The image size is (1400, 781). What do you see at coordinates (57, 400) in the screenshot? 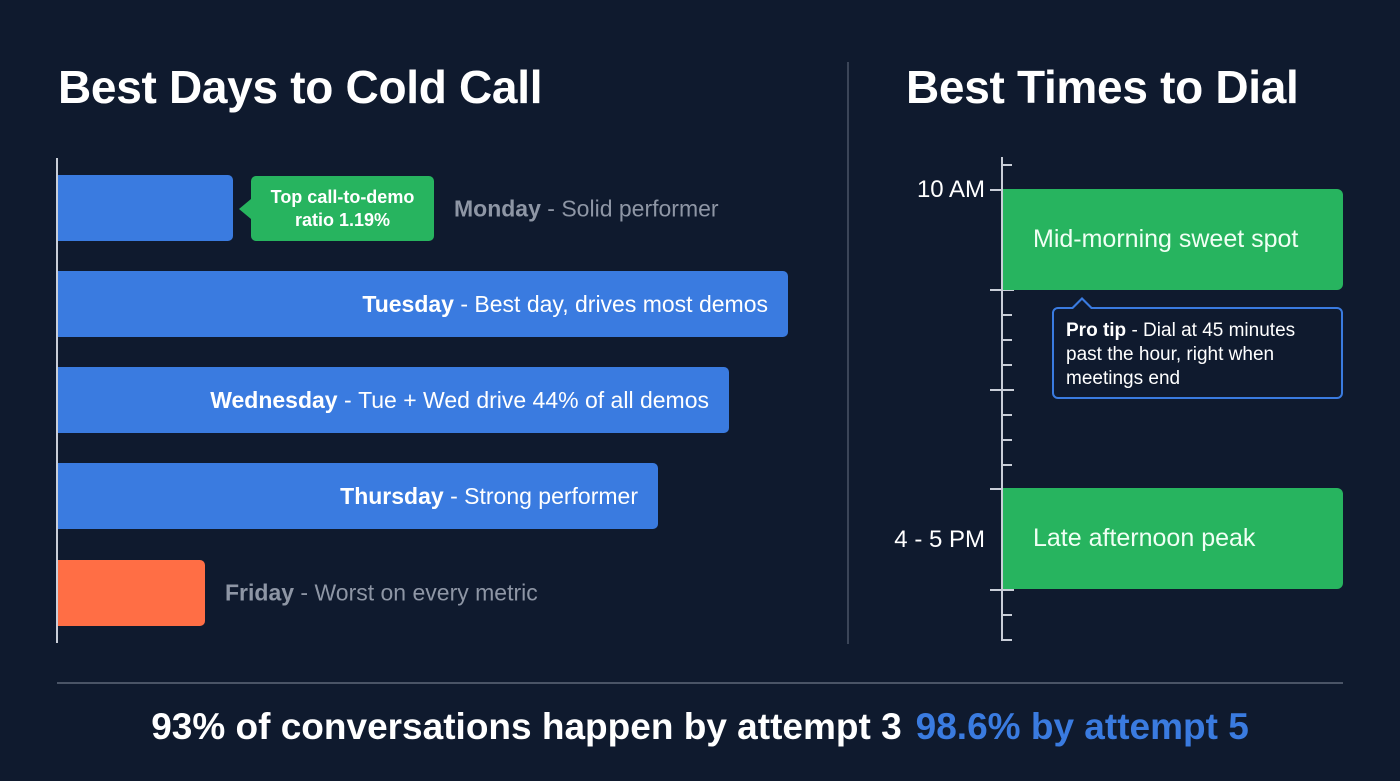
I see `days-chart-axis` at bounding box center [57, 400].